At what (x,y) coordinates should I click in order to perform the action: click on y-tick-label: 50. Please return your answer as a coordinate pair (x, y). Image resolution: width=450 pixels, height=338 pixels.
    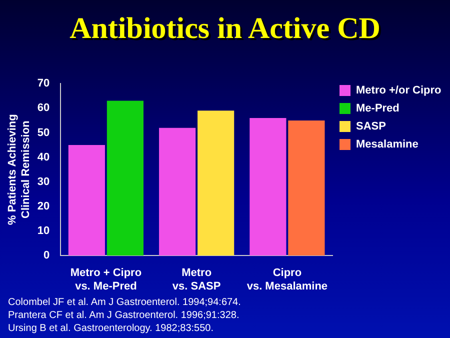
    Looking at the image, I should click on (43, 132).